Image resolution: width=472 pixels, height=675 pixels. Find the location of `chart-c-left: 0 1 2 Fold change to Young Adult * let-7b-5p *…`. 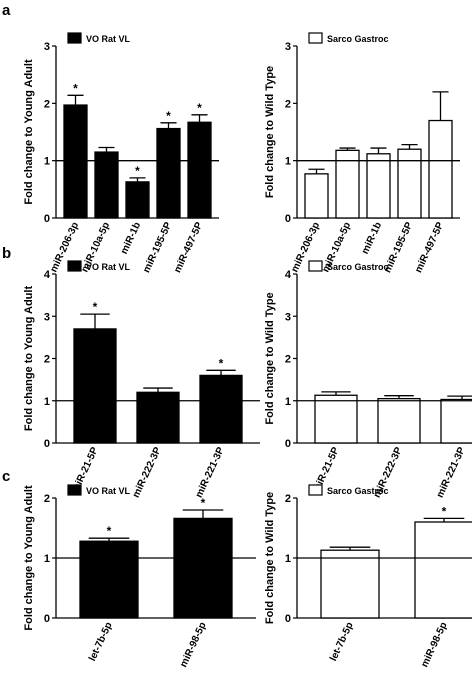

chart-c-left: 0 1 2 Fold change to Young Adult * let-7b-5p *… is located at coordinates (139, 576).